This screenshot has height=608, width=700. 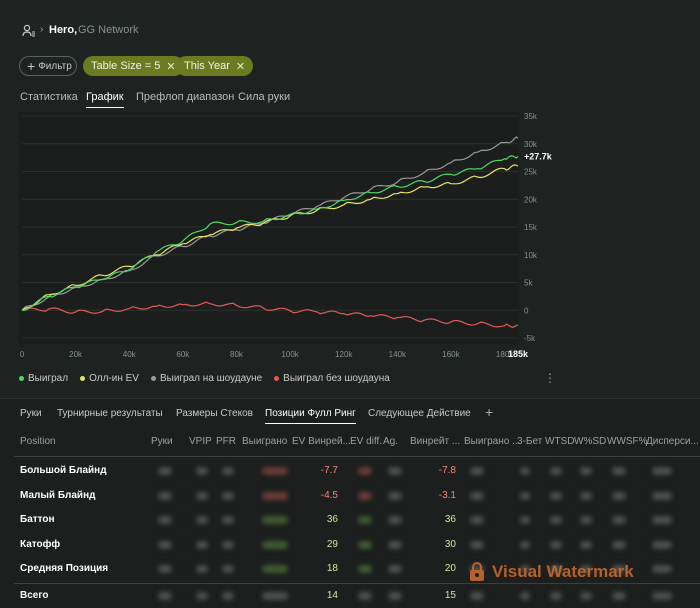 What do you see at coordinates (526, 310) in the screenshot?
I see `y-tick-label: 0` at bounding box center [526, 310].